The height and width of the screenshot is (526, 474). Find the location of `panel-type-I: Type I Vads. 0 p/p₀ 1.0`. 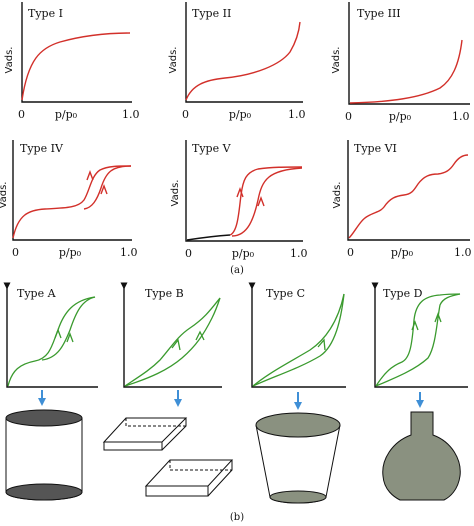

panel-type-I: Type I Vads. 0 p/p₀ 1.0 is located at coordinates (72, 61).